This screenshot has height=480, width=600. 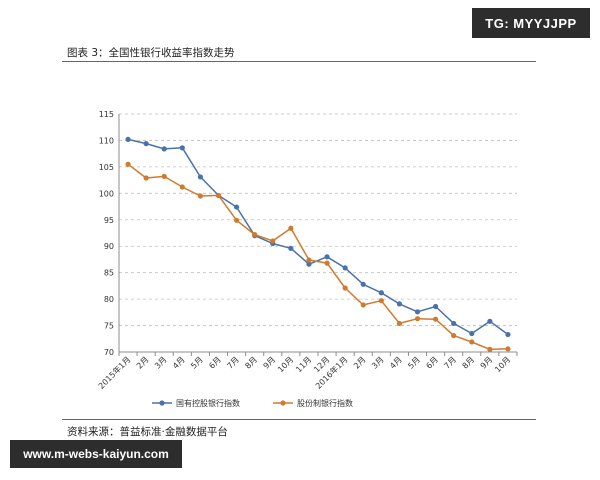 I want to click on y-tick-label: 95, so click(x=109, y=220).